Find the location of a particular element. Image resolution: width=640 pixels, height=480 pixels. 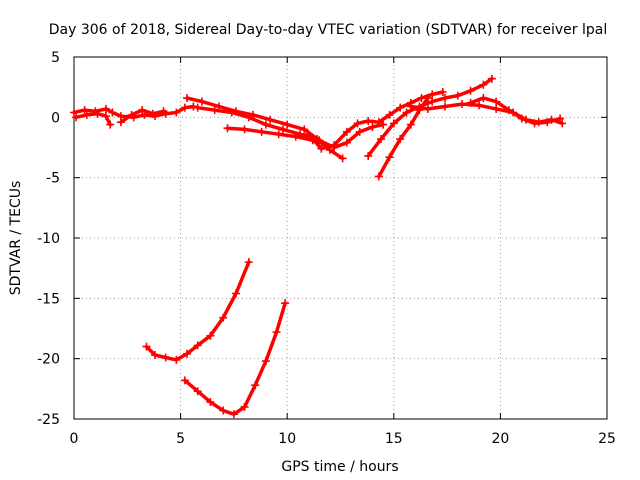

series-trace-l is located at coordinates (197, 311).